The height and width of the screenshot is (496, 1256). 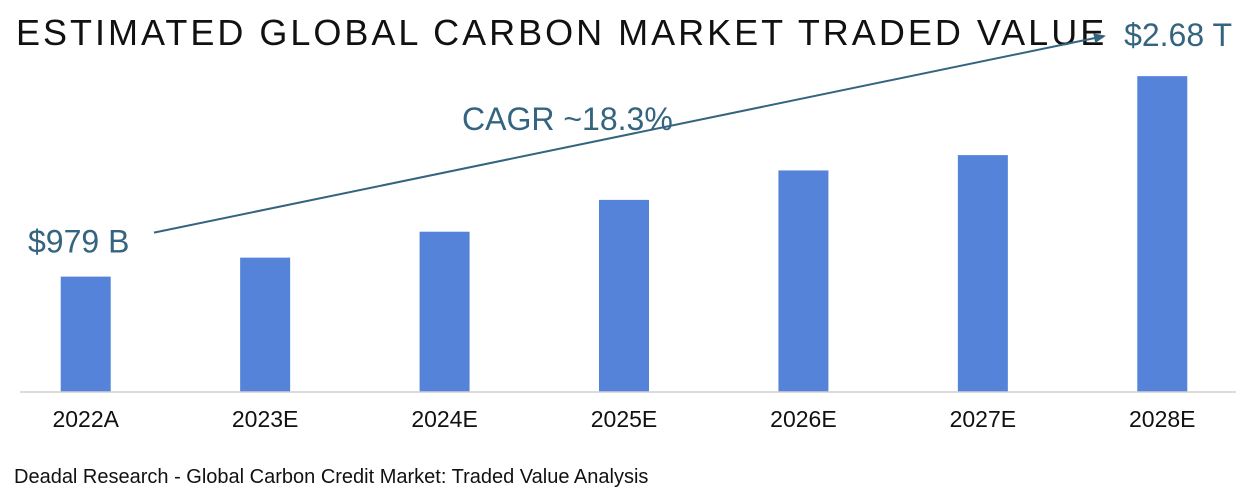 I want to click on bar-2022A, so click(x=85, y=334).